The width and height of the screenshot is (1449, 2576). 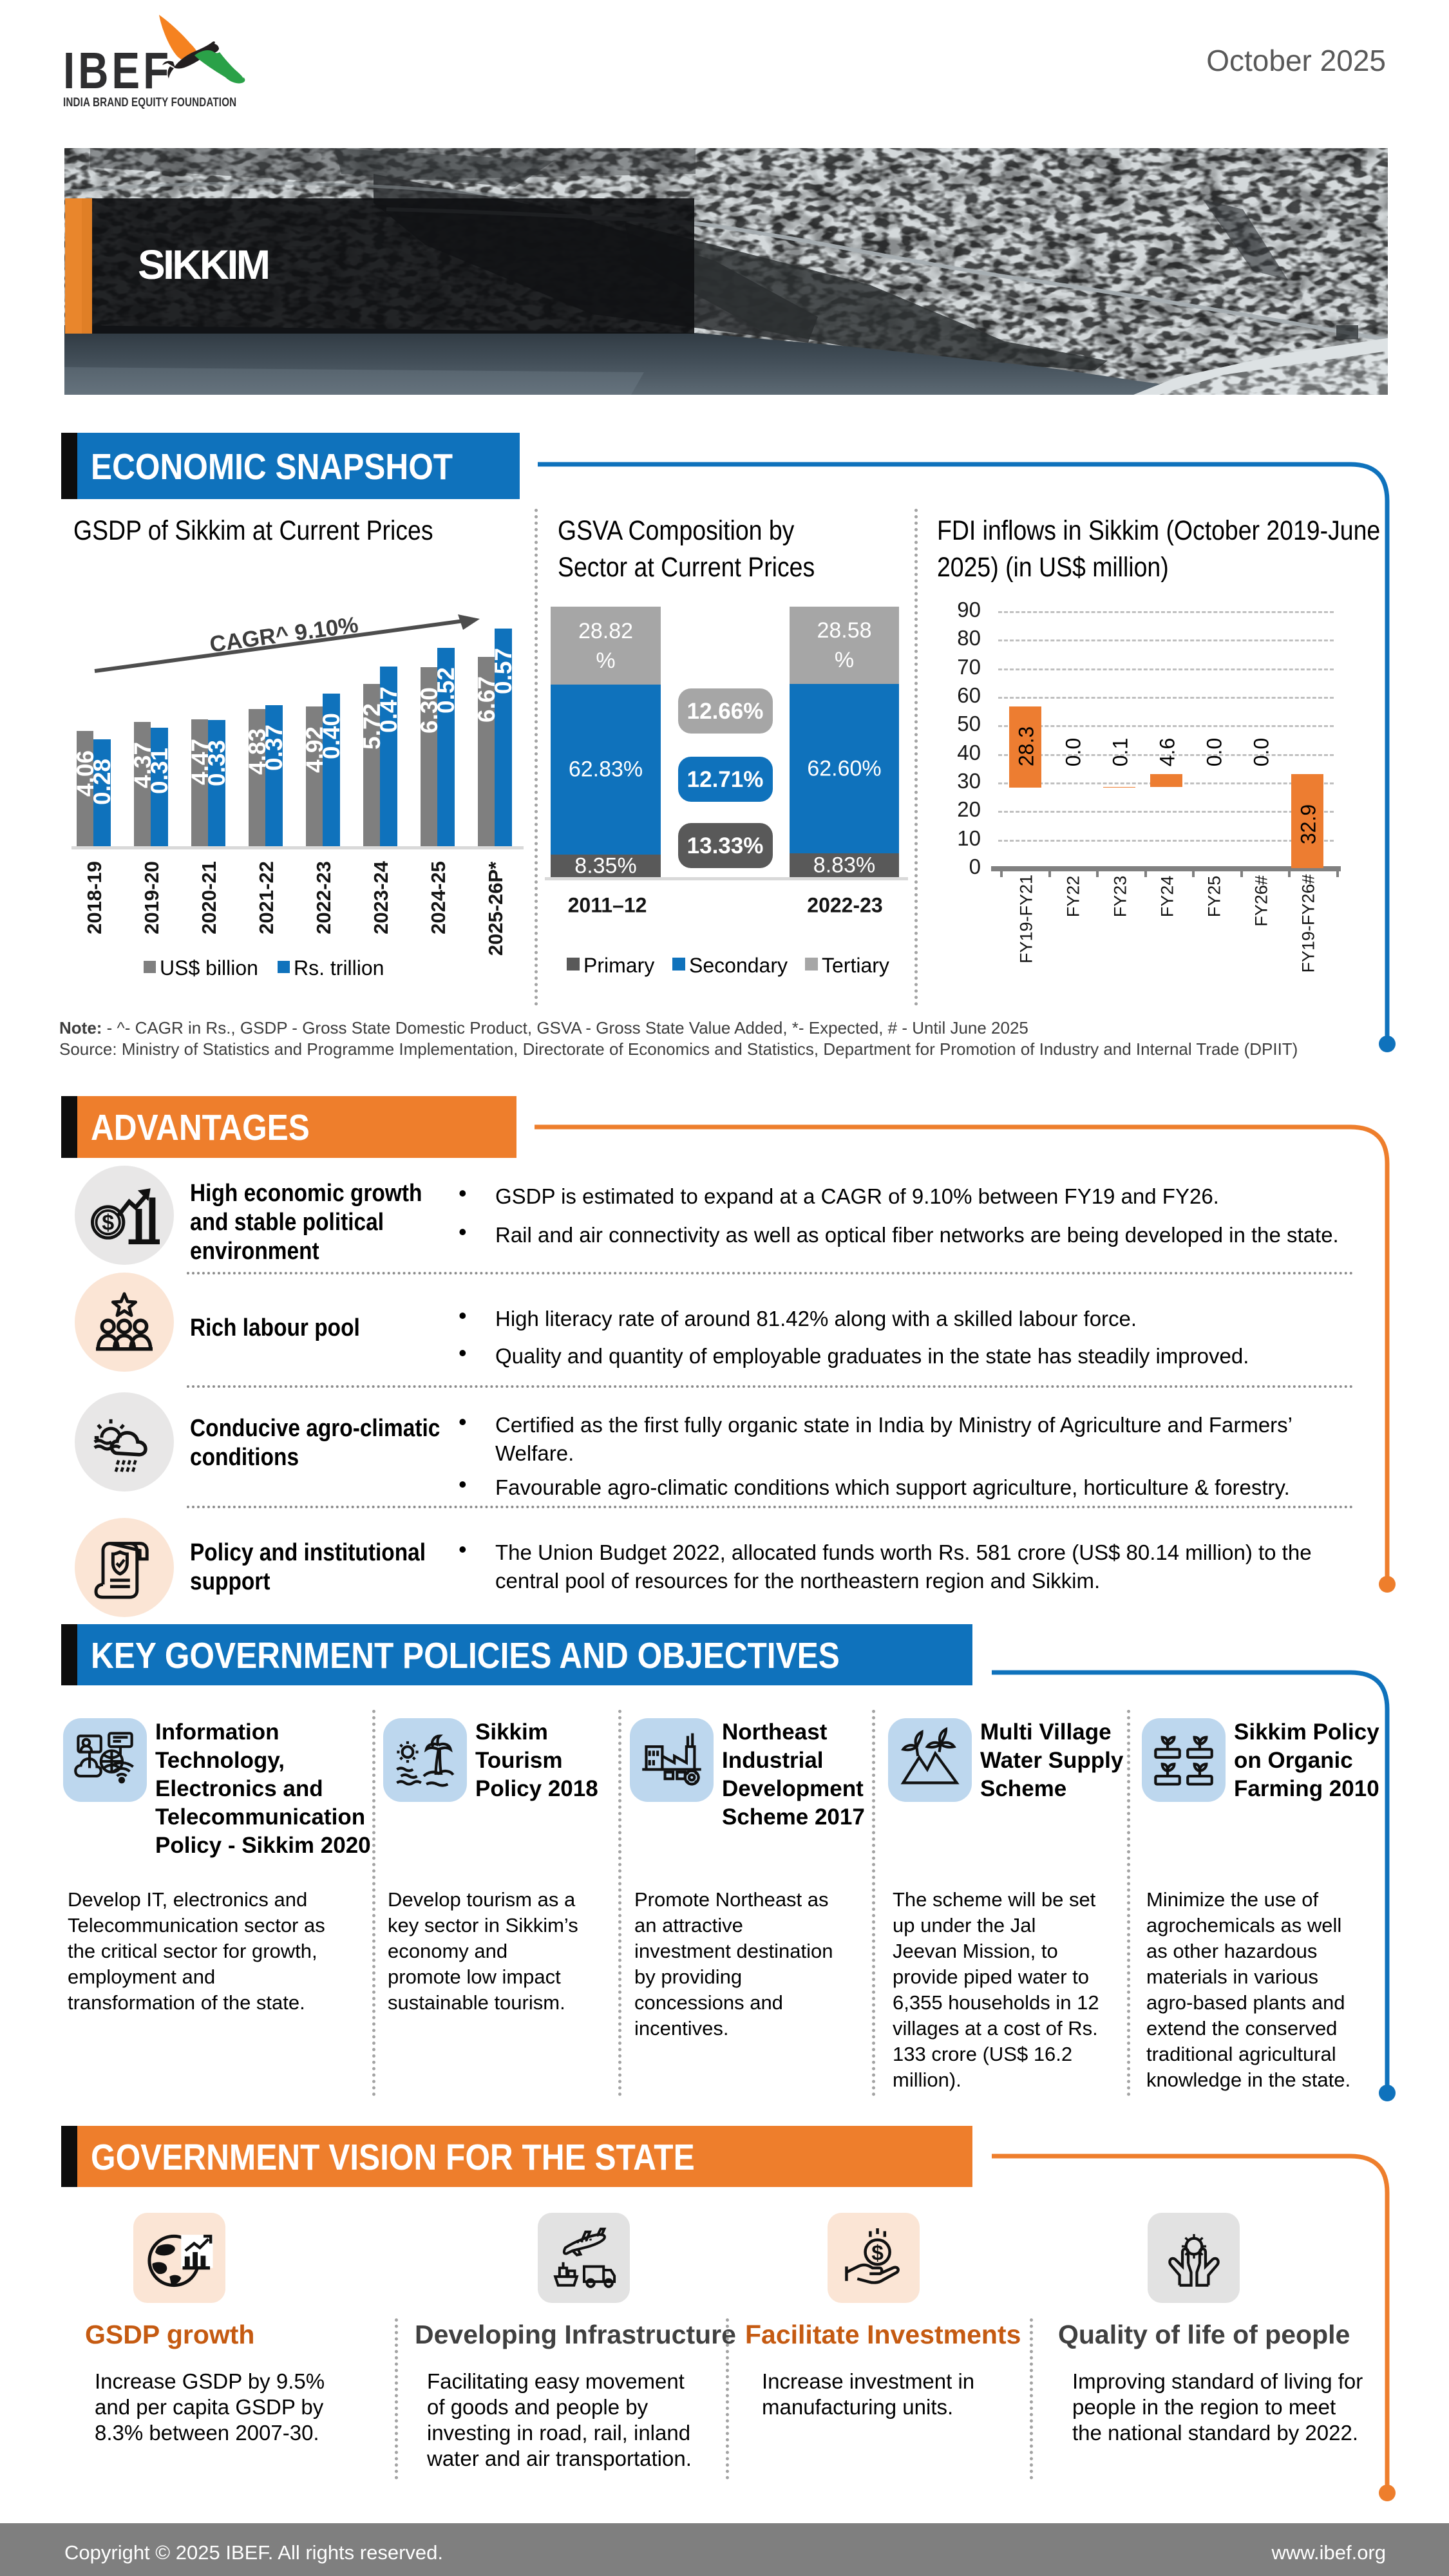 I want to click on svg-text: SIKKIM, so click(x=204, y=265).